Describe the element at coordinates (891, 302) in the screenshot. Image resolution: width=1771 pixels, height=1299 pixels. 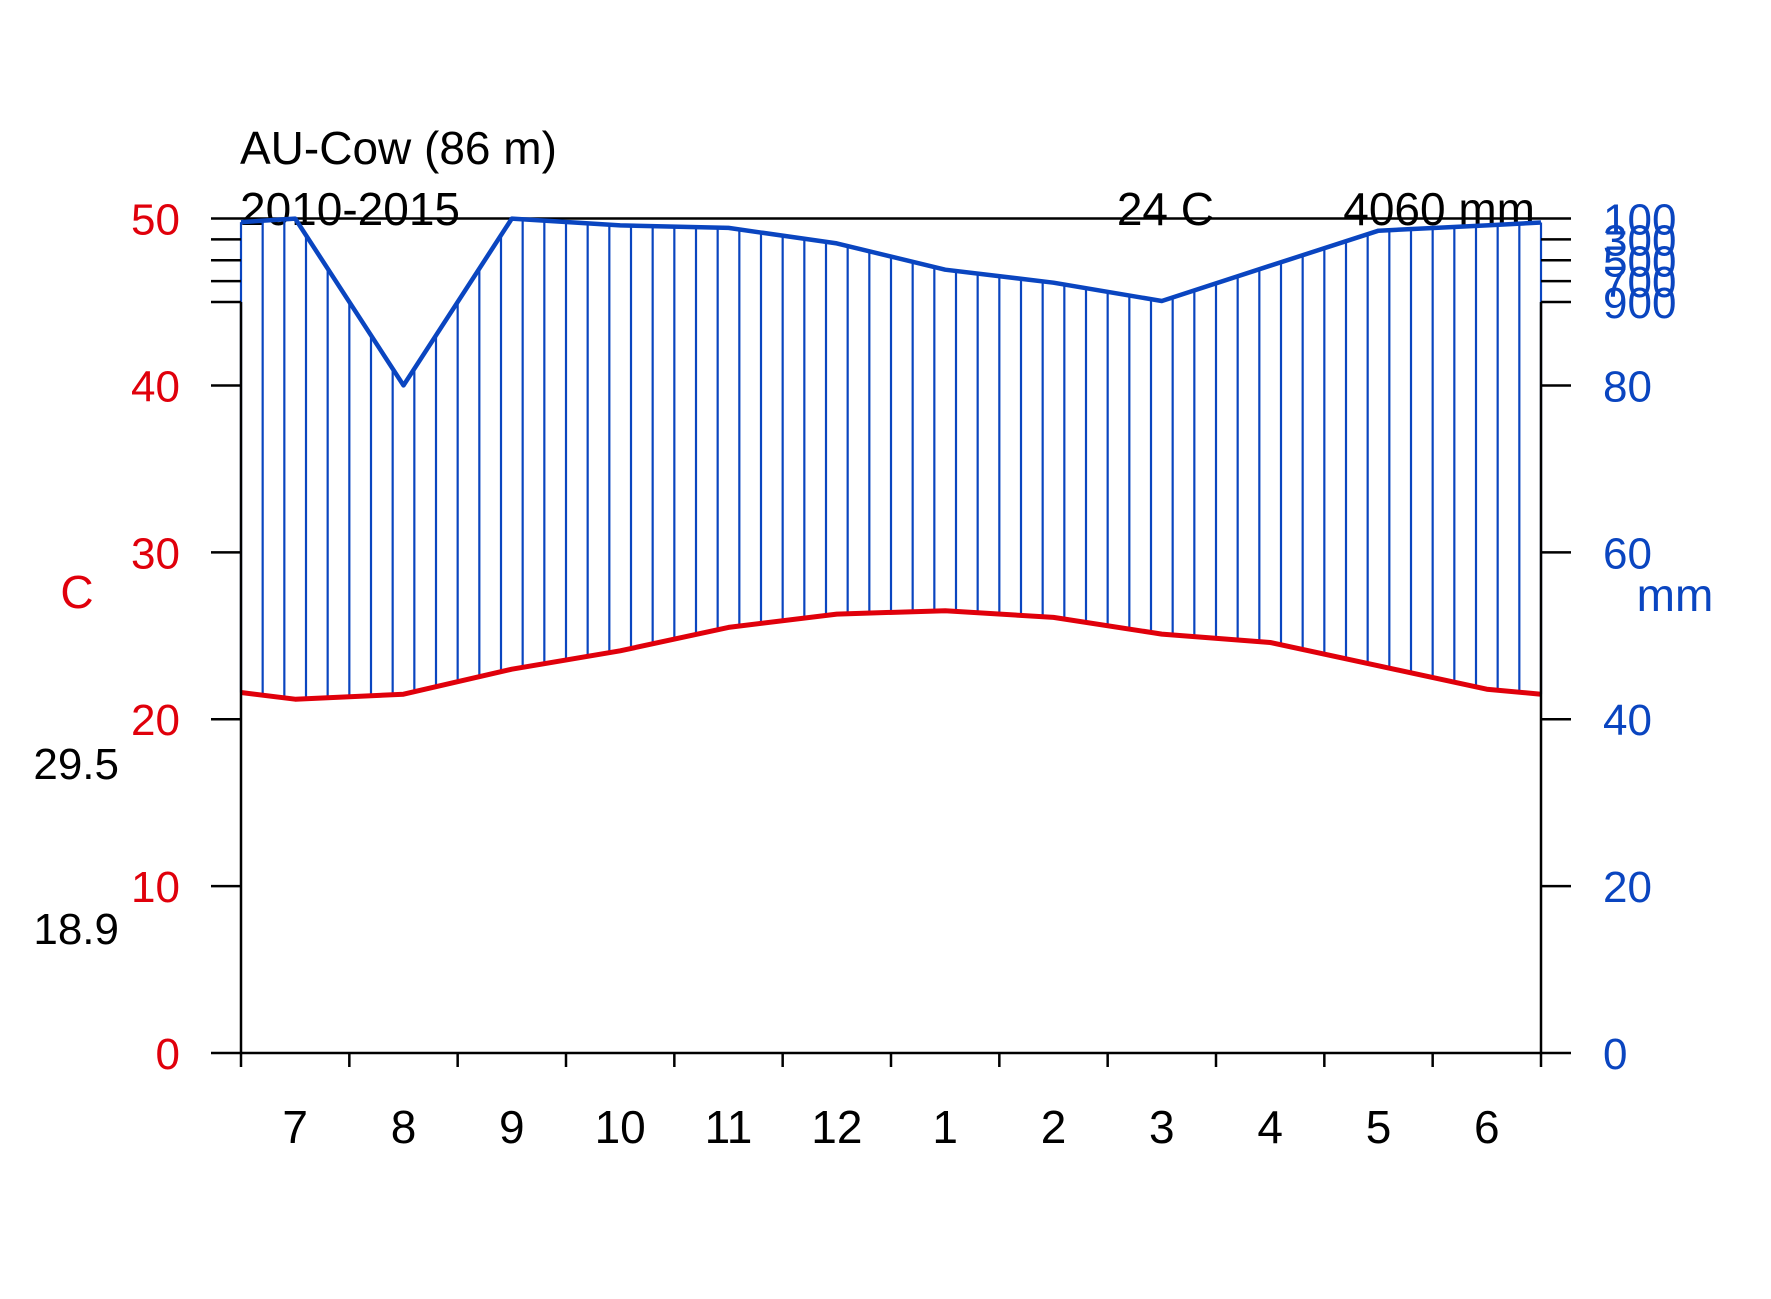
I see `precipitation-line` at that location.